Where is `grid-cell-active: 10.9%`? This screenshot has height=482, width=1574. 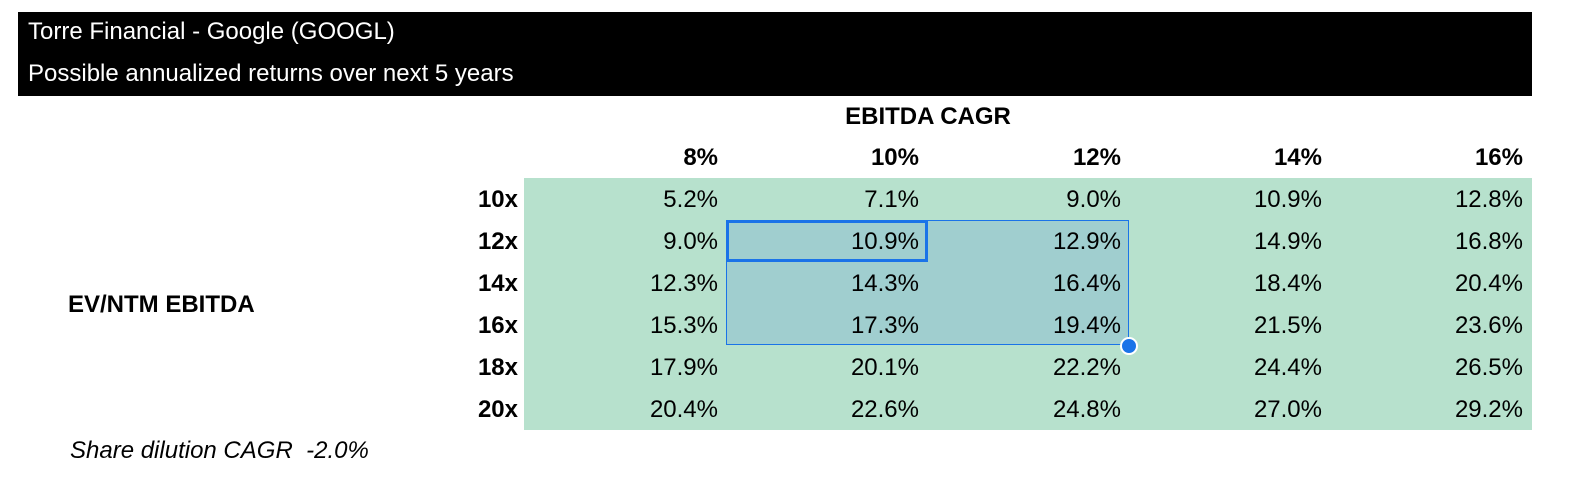 grid-cell-active: 10.9% is located at coordinates (884, 241).